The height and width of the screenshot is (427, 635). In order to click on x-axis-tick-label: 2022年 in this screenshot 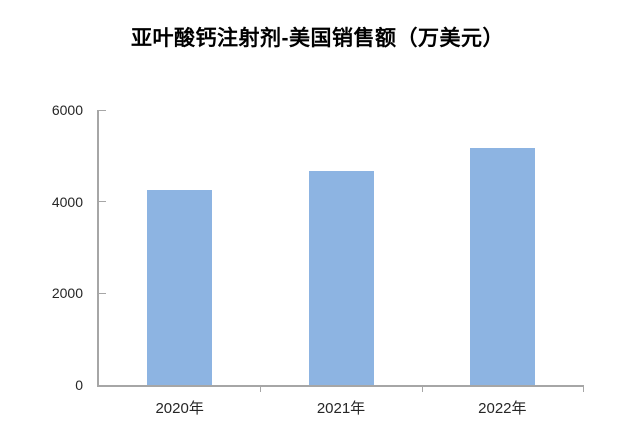, I will do `click(502, 408)`.